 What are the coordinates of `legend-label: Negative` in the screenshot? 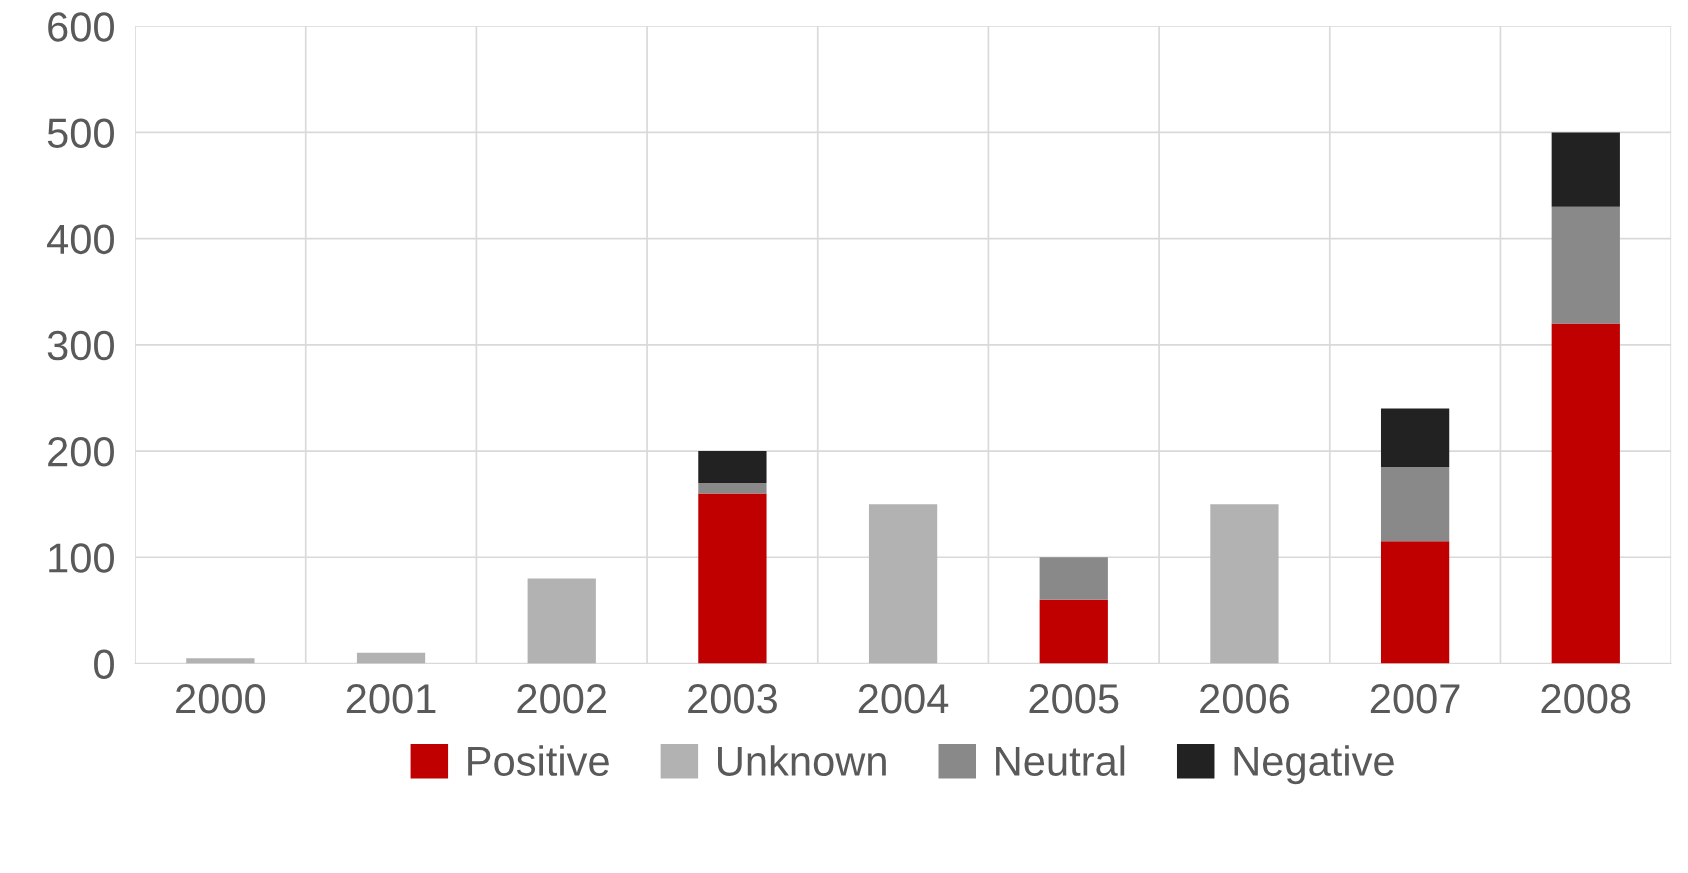 It's located at (1314, 765).